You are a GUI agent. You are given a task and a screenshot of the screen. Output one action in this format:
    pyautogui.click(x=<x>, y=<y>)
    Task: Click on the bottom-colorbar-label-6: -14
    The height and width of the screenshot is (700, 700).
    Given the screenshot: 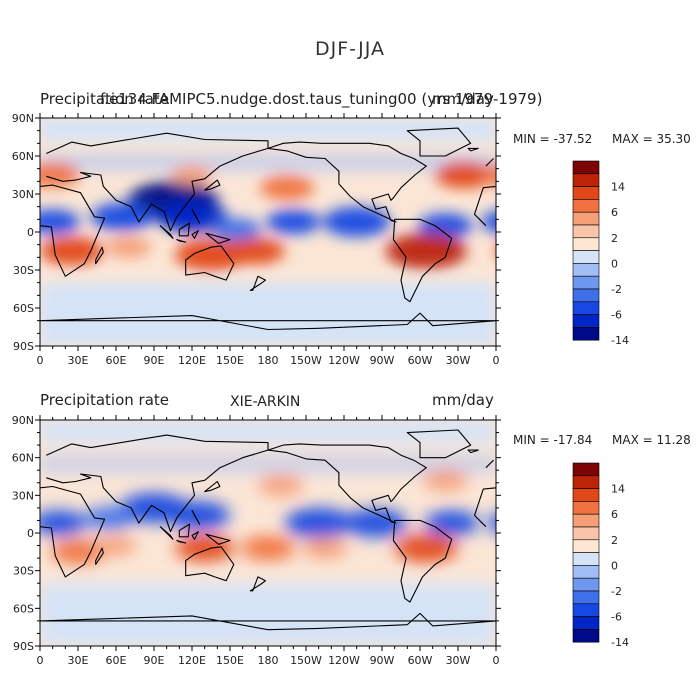 What is the action you would take?
    pyautogui.click(x=620, y=642)
    